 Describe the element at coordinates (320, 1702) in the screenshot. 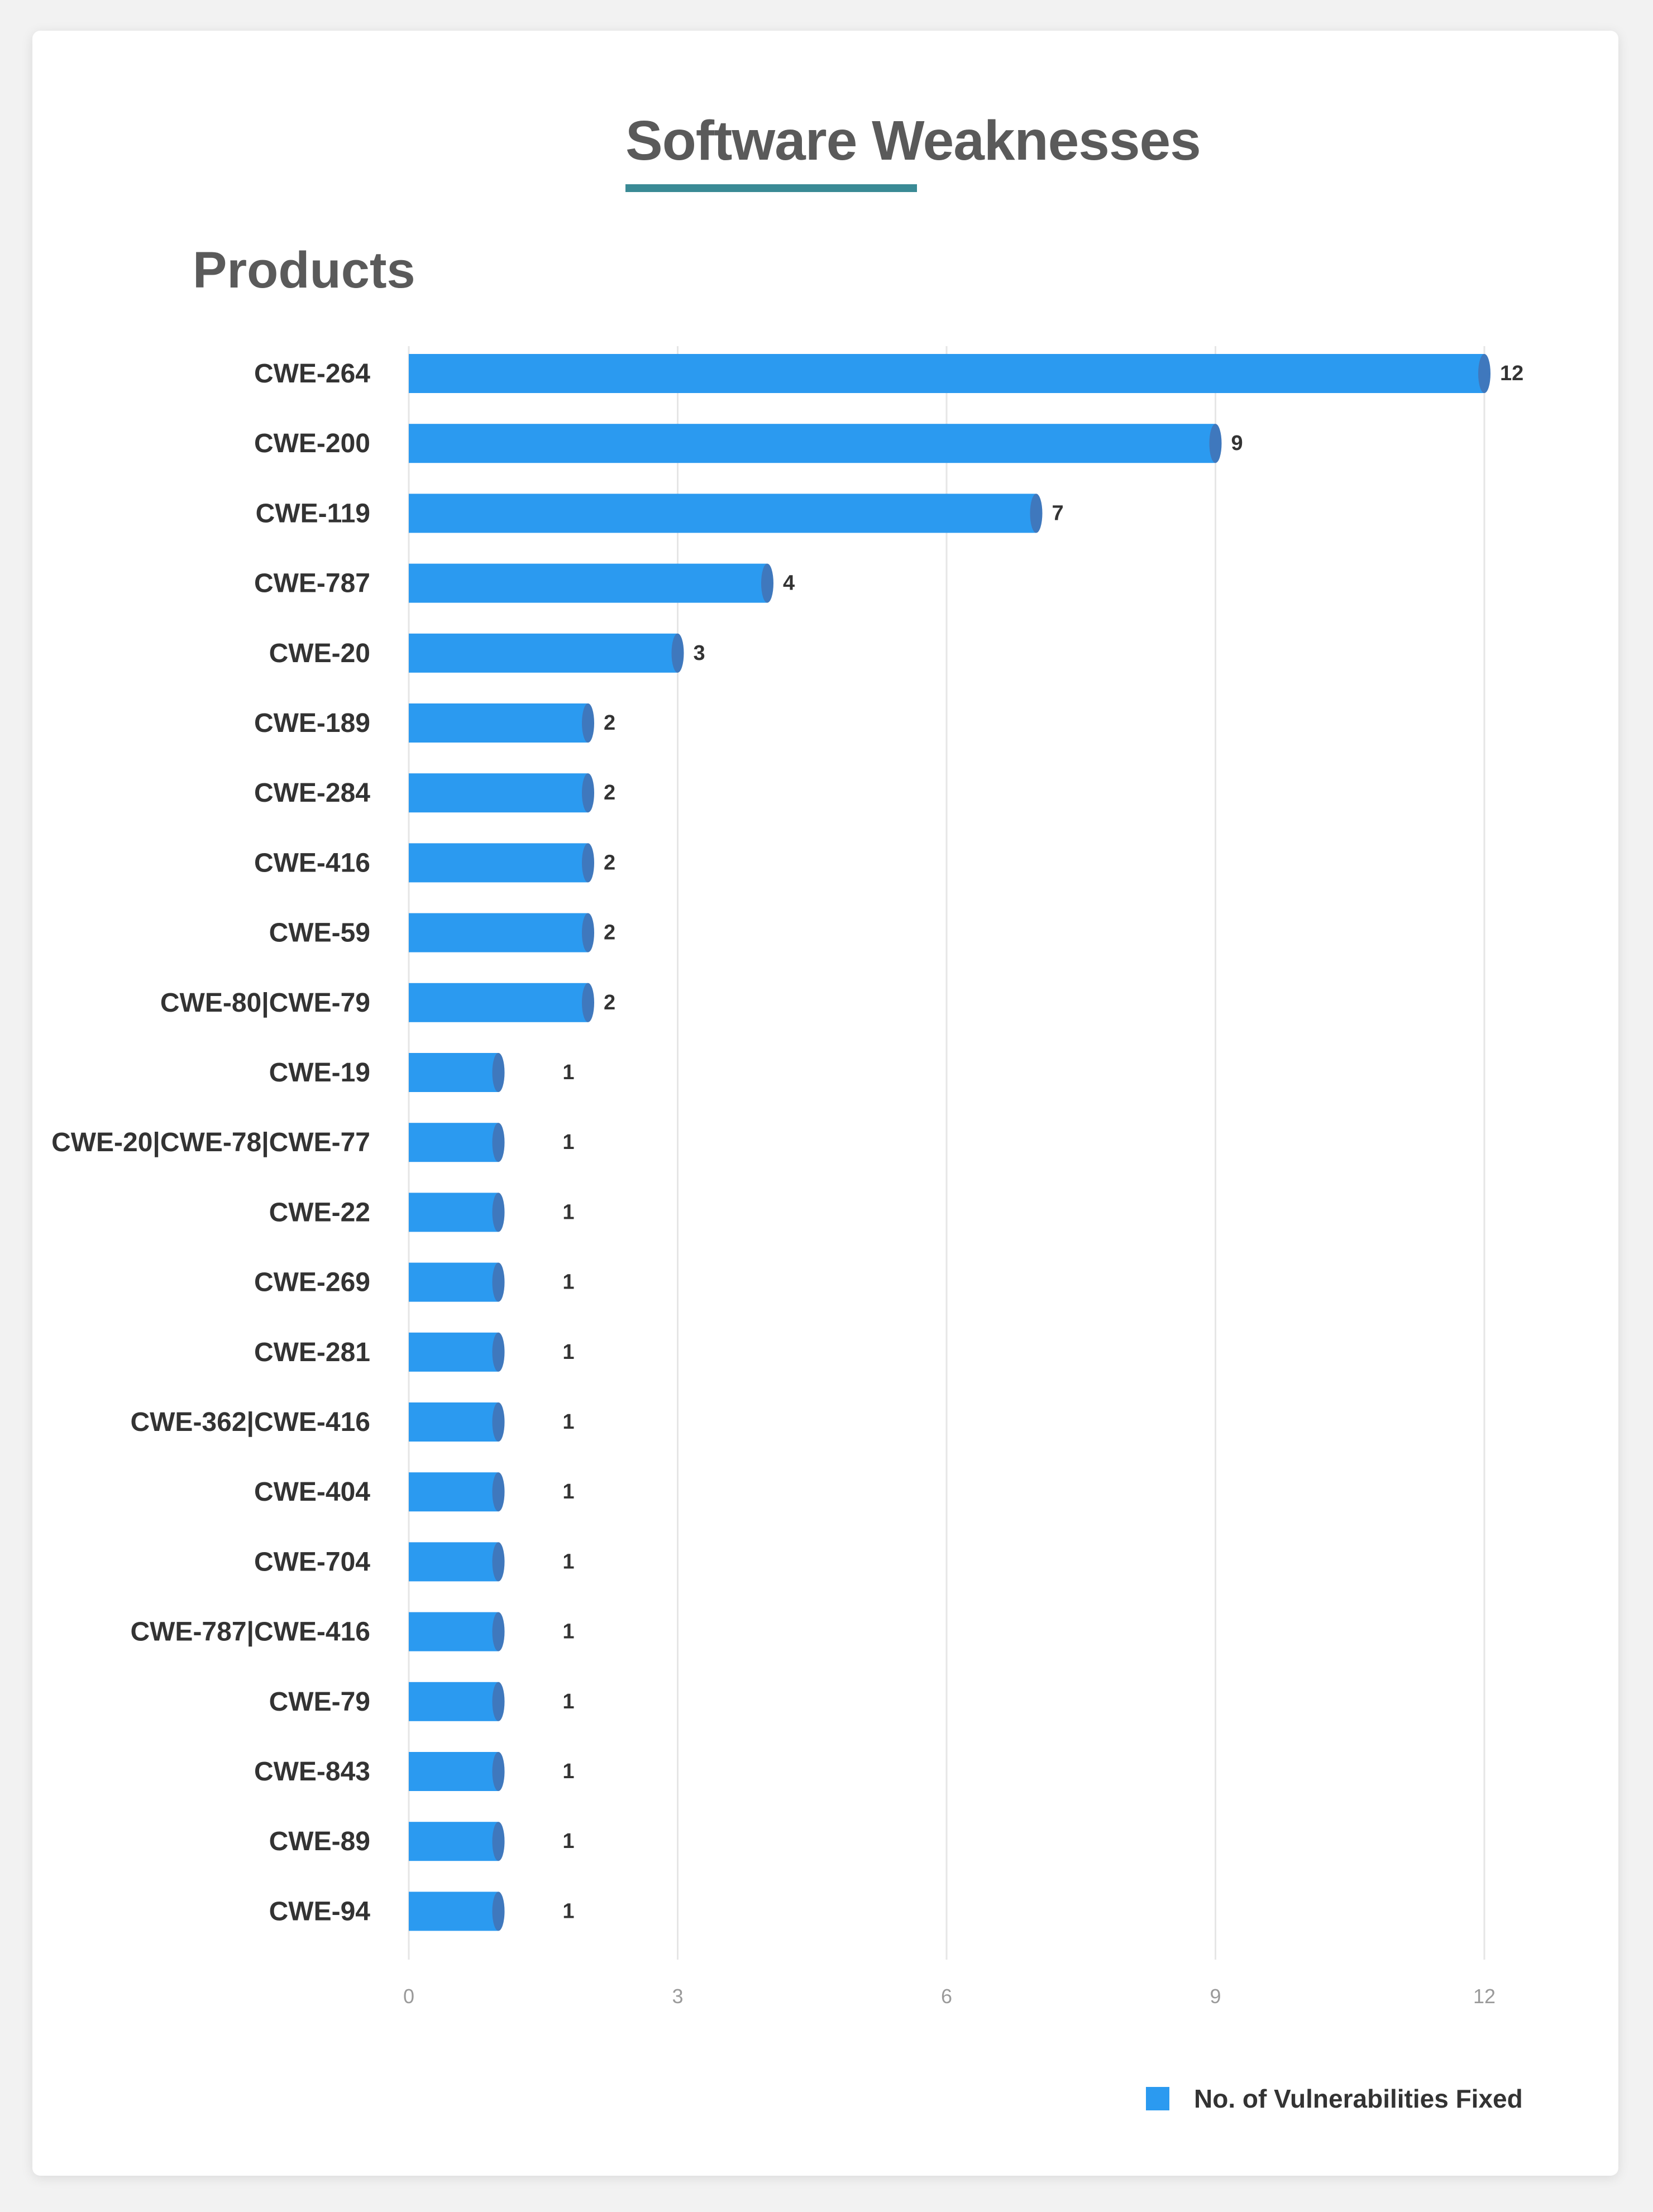

I see `category-label: CWE-79` at that location.